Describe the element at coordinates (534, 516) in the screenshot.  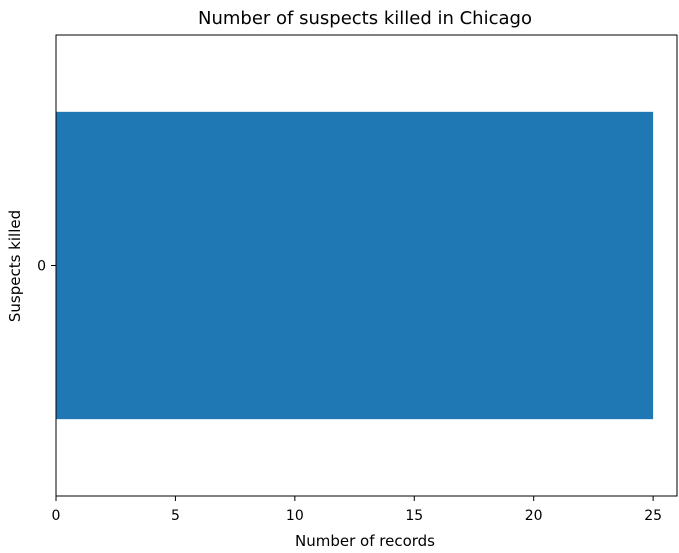
I see `x-tick-label: 20` at that location.